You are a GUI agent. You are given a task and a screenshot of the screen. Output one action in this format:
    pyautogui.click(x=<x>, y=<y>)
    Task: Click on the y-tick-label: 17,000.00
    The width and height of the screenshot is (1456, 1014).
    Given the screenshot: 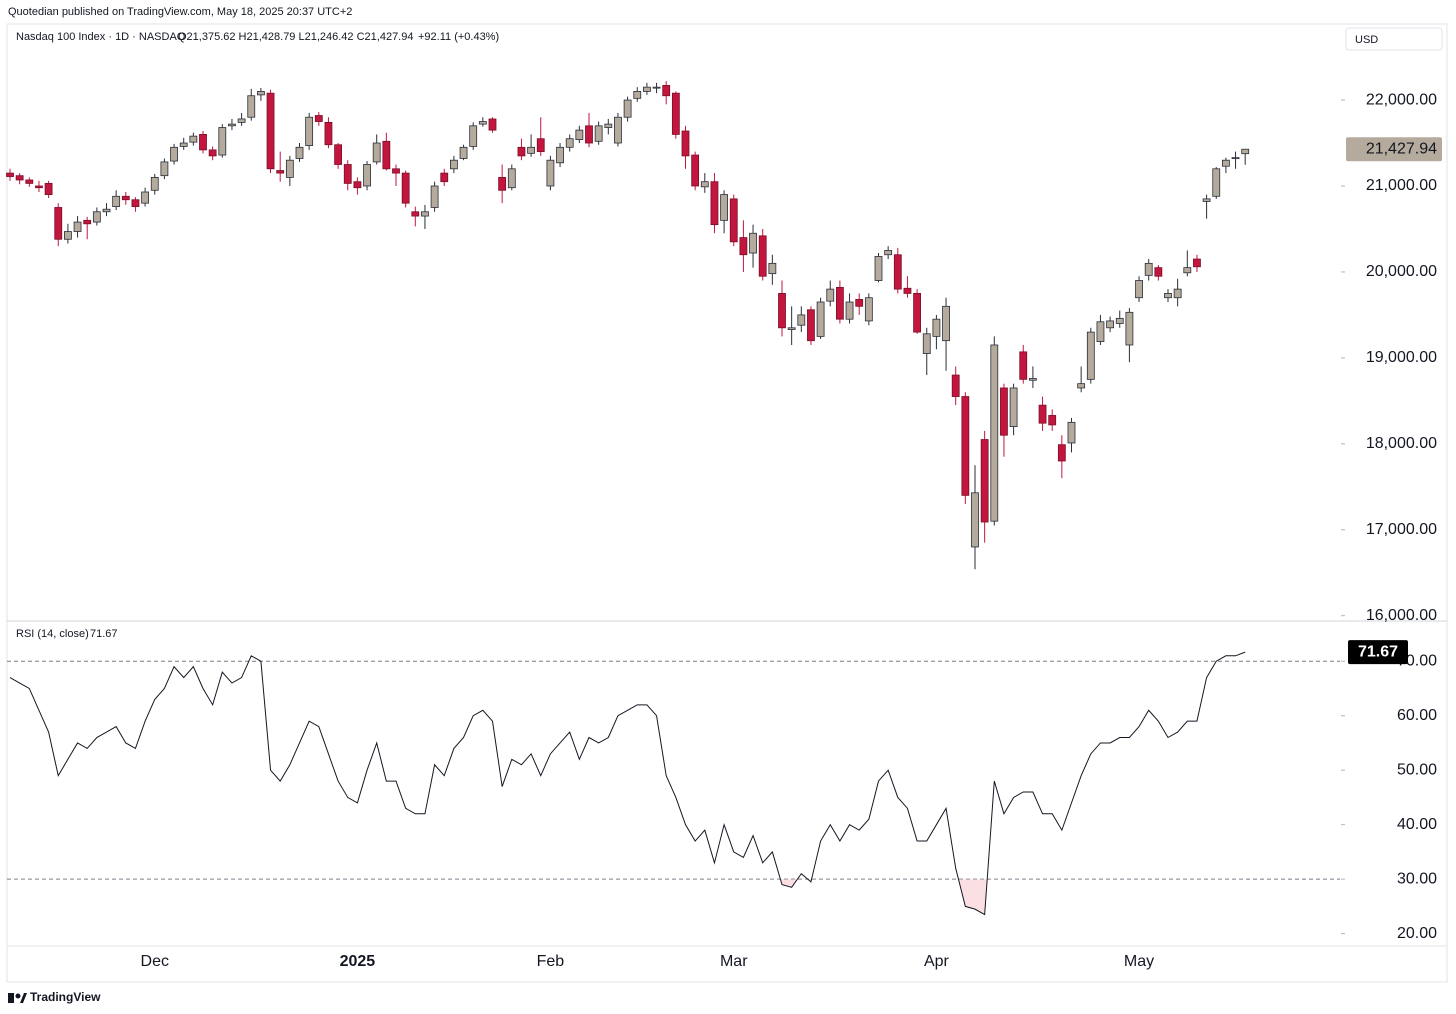 What is the action you would take?
    pyautogui.click(x=1401, y=529)
    